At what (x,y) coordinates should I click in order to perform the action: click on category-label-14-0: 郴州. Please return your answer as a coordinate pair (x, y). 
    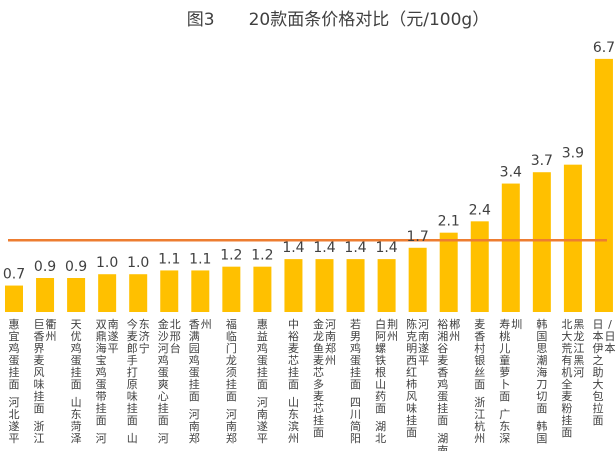
    Looking at the image, I should click on (454, 330).